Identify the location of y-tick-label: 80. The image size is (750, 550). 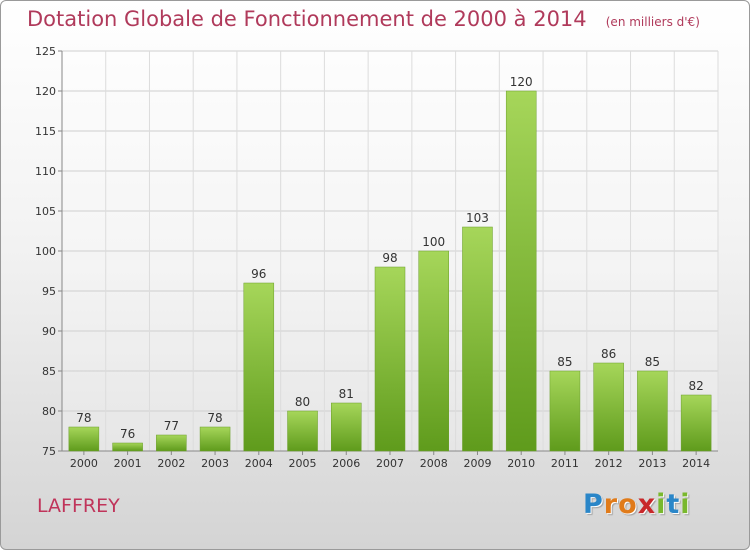
(49, 411).